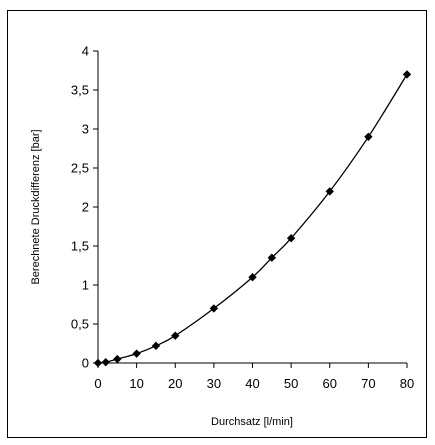 The image size is (435, 445). I want to click on x-tick-label: 30, so click(214, 383).